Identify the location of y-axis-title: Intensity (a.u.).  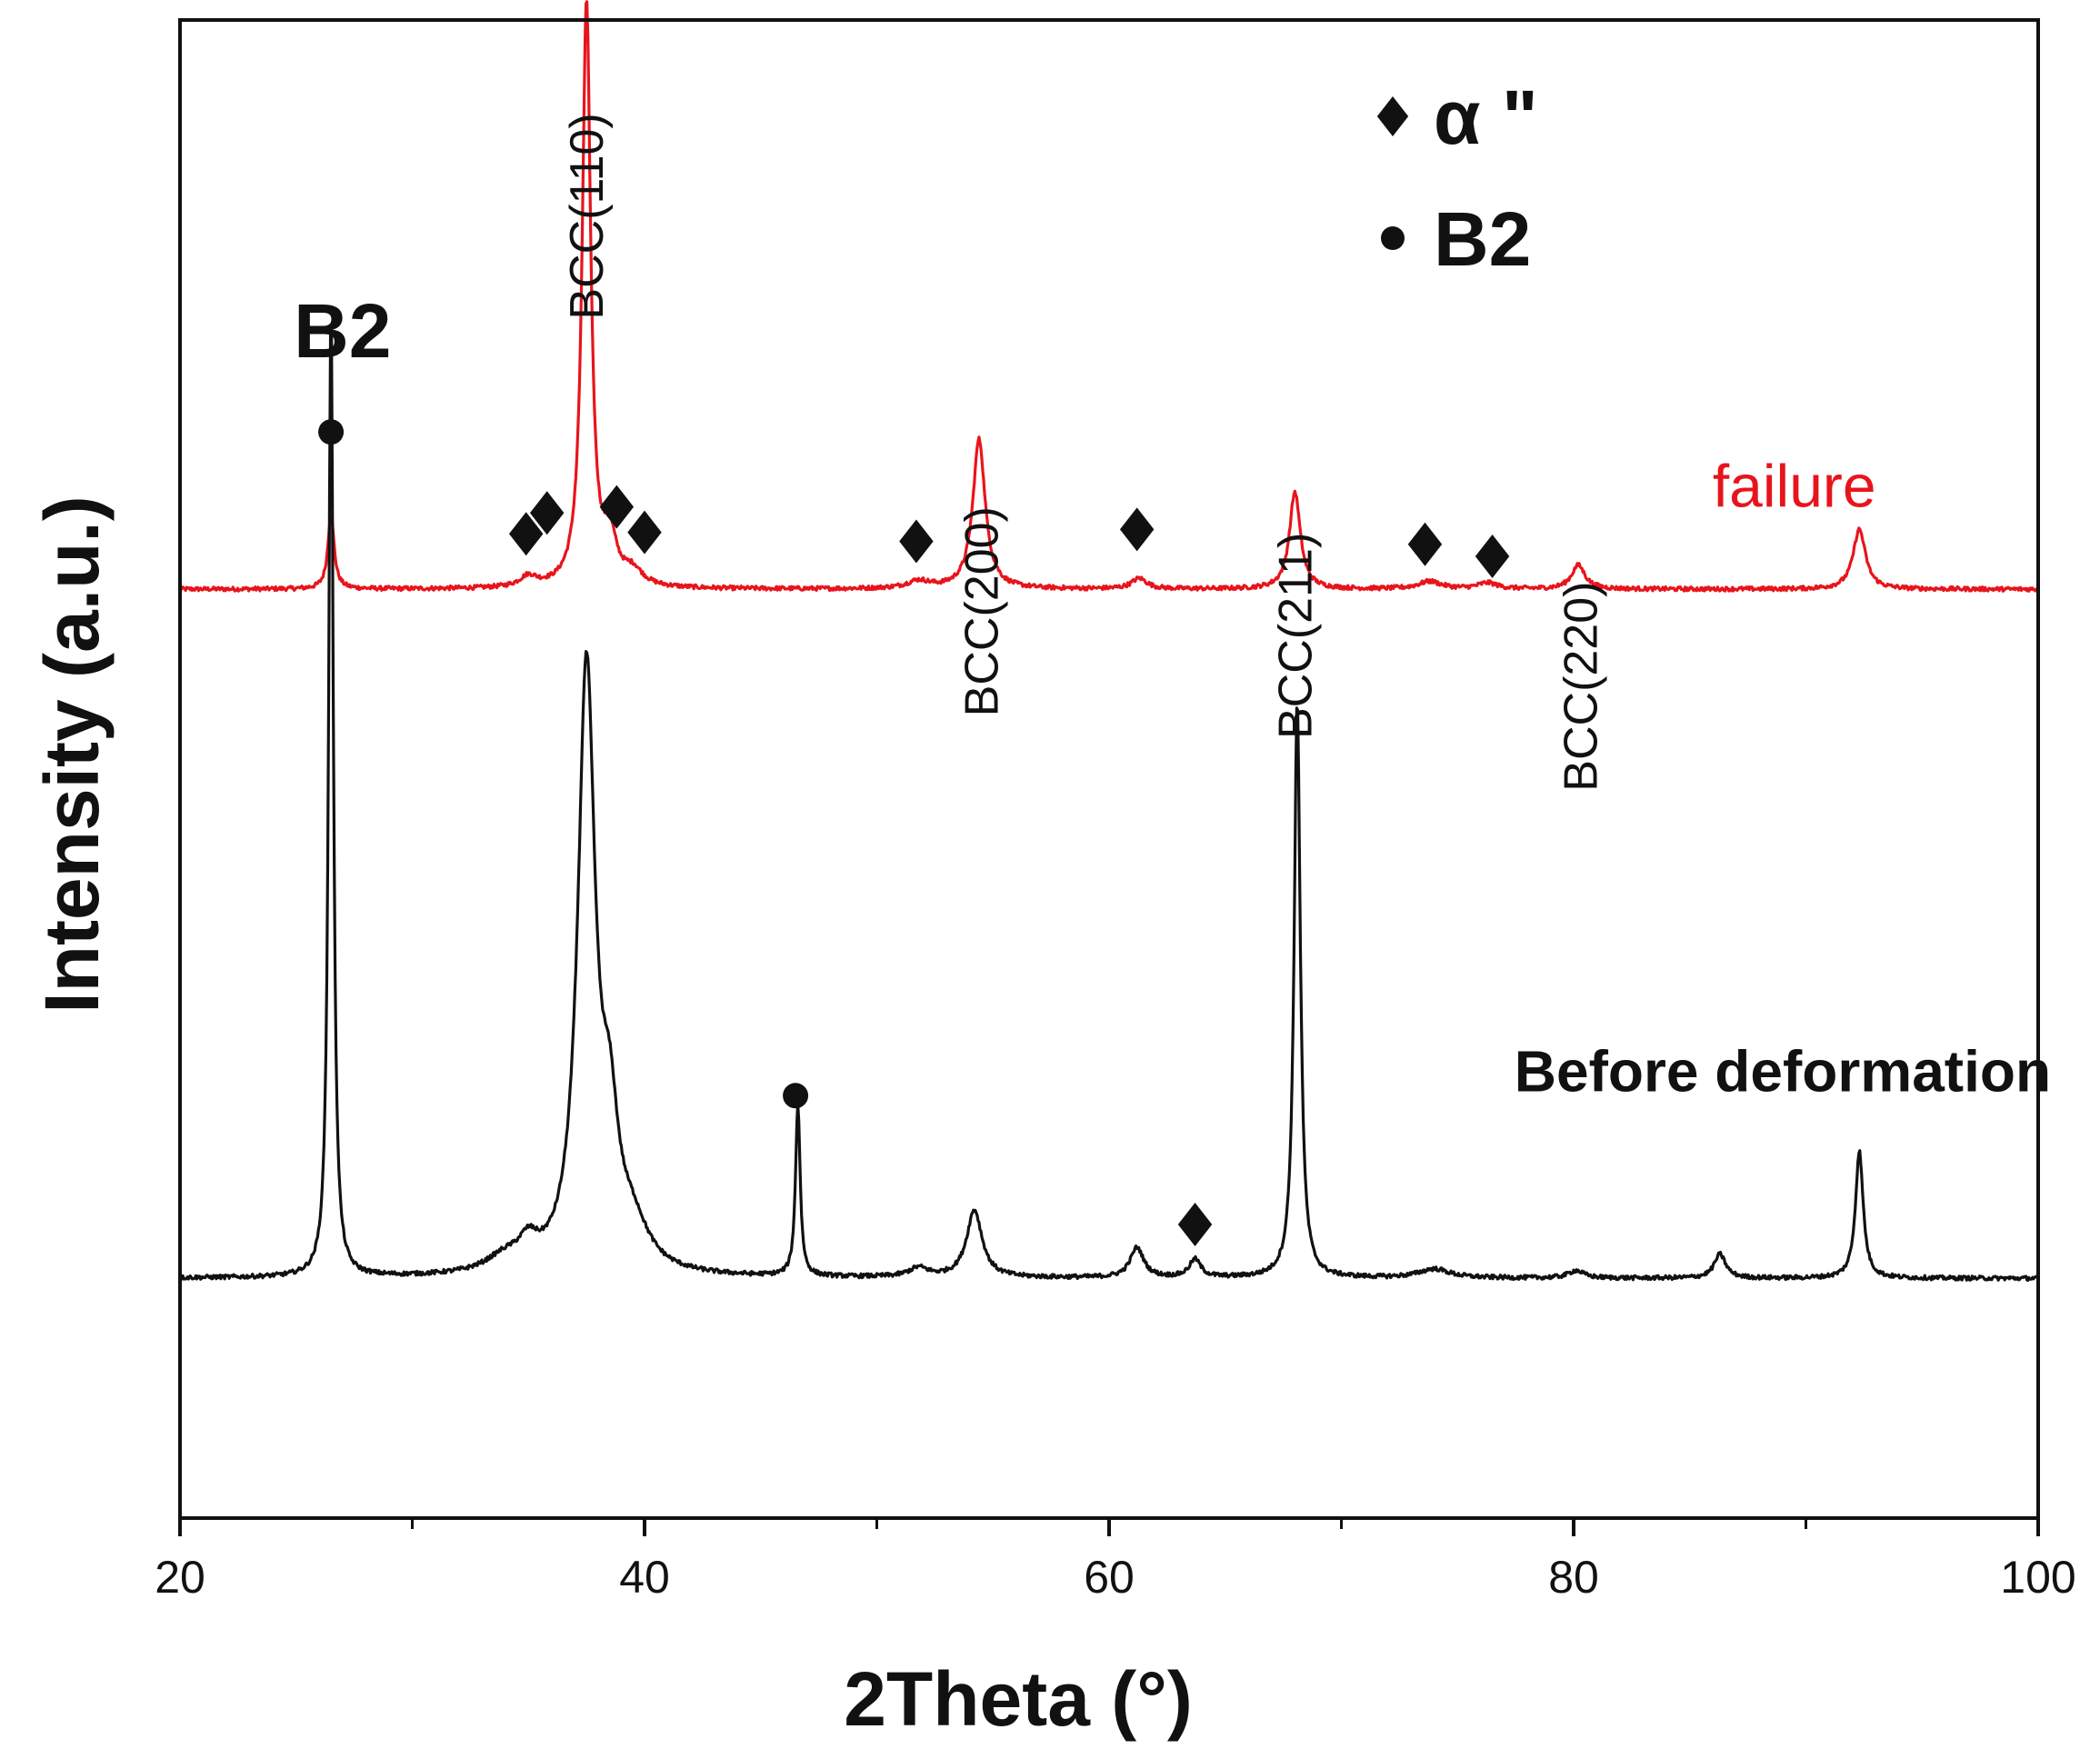
(72, 754).